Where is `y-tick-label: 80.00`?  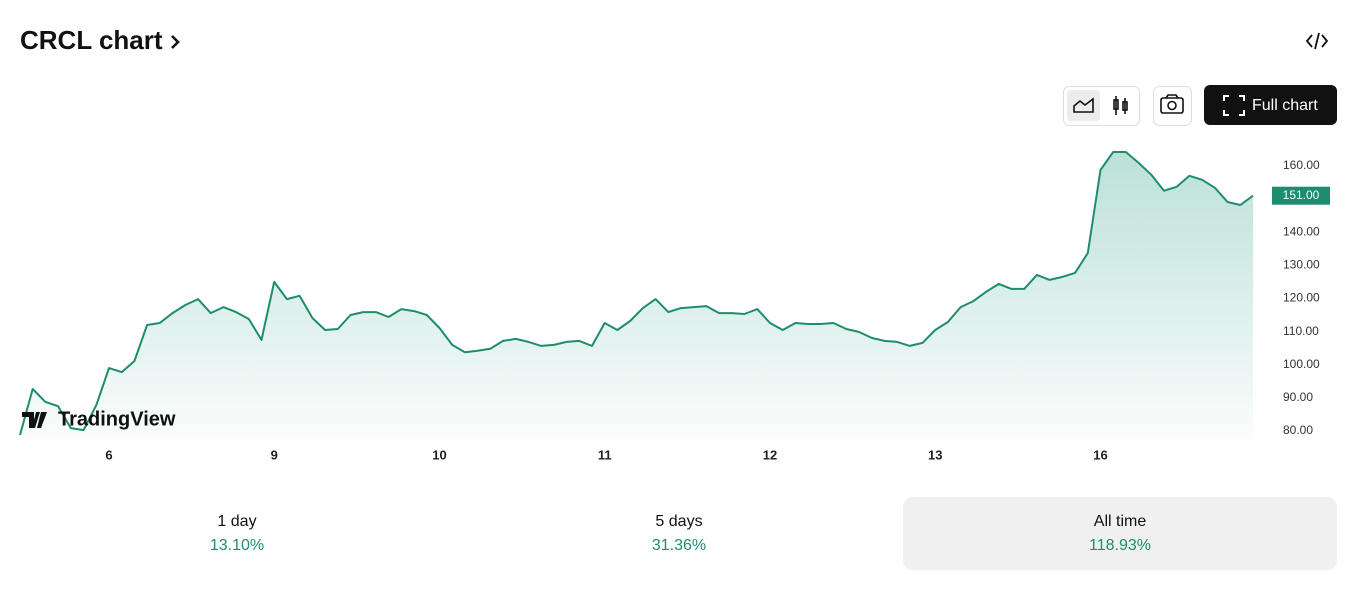
y-tick-label: 80.00 is located at coordinates (1298, 430).